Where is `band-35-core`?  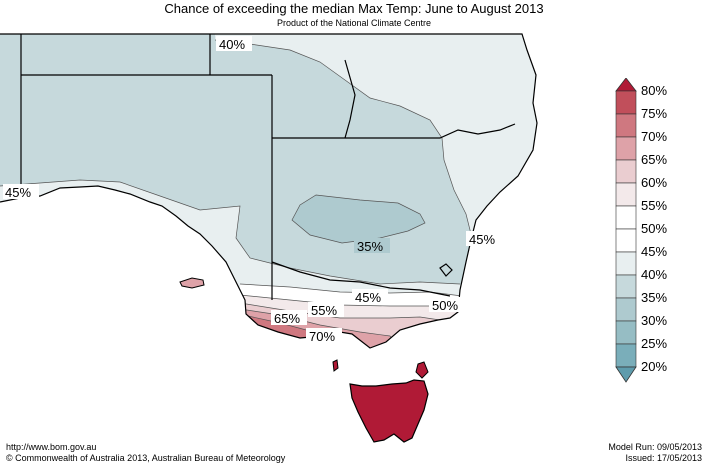 band-35-core is located at coordinates (358, 219).